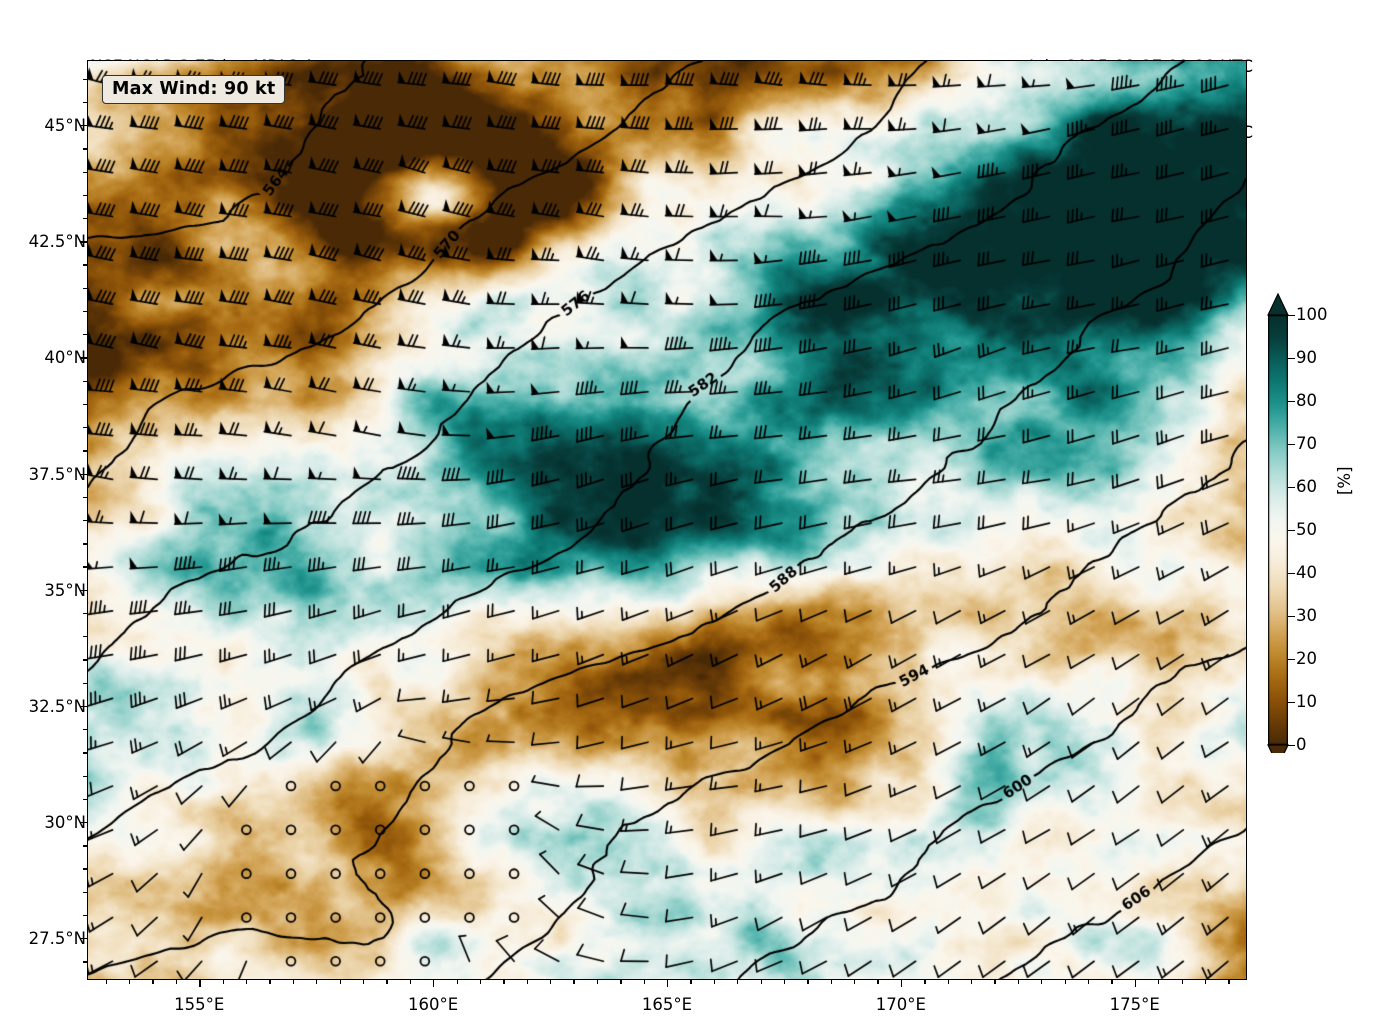 Image resolution: width=1375 pixels, height=1032 pixels. What do you see at coordinates (65, 126) in the screenshot?
I see `y-tick-label: 45°N` at bounding box center [65, 126].